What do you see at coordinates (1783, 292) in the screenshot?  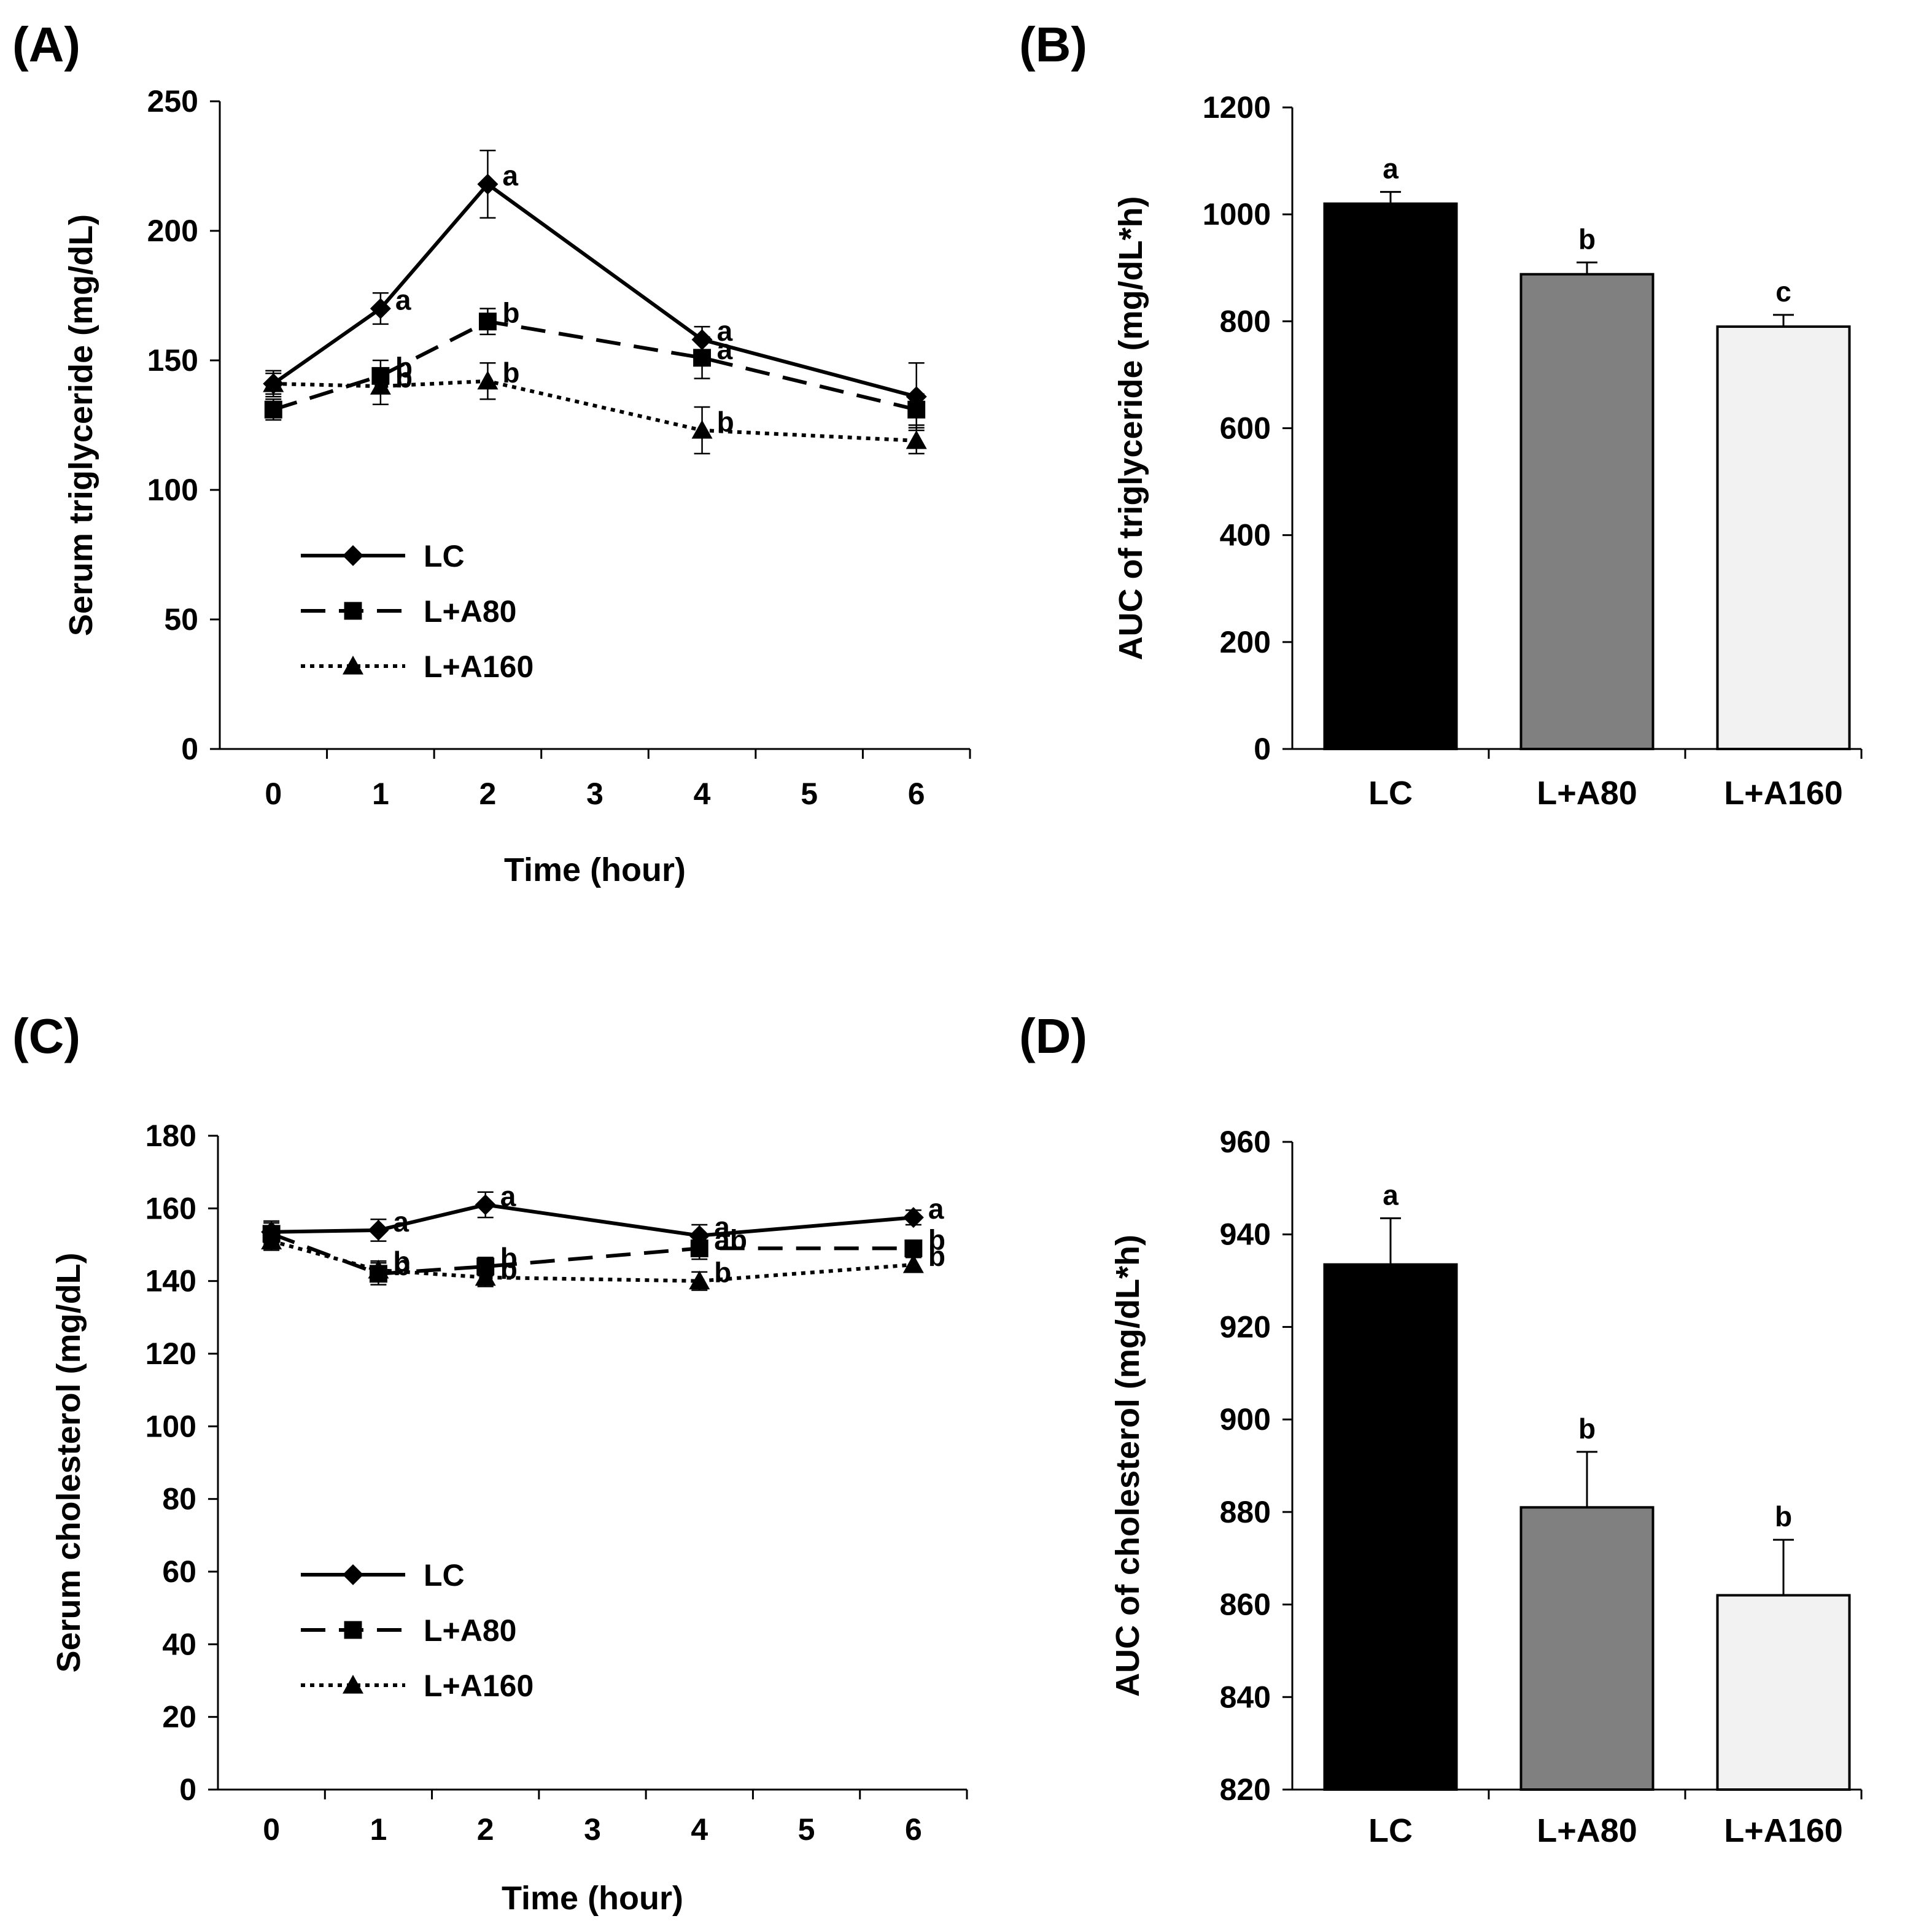 I see `significance-letter: c` at bounding box center [1783, 292].